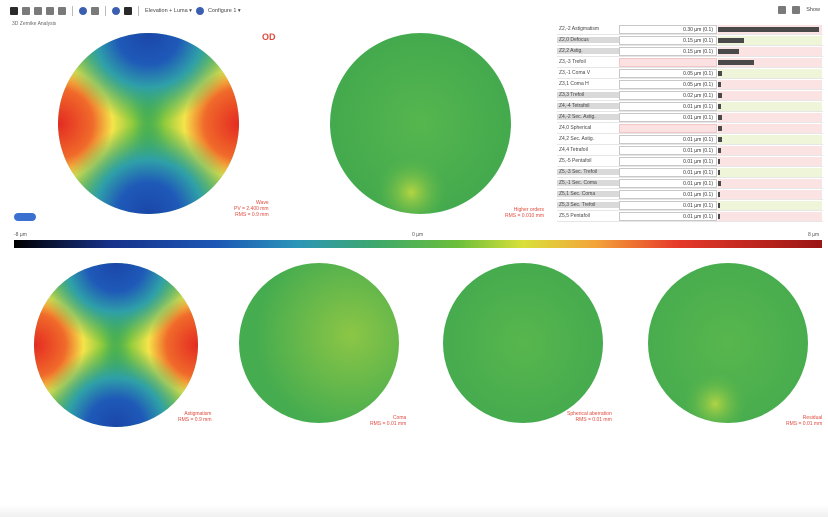 The image size is (828, 517). Describe the element at coordinates (814, 235) in the screenshot. I see `scale-max-label: 8 µm` at that location.